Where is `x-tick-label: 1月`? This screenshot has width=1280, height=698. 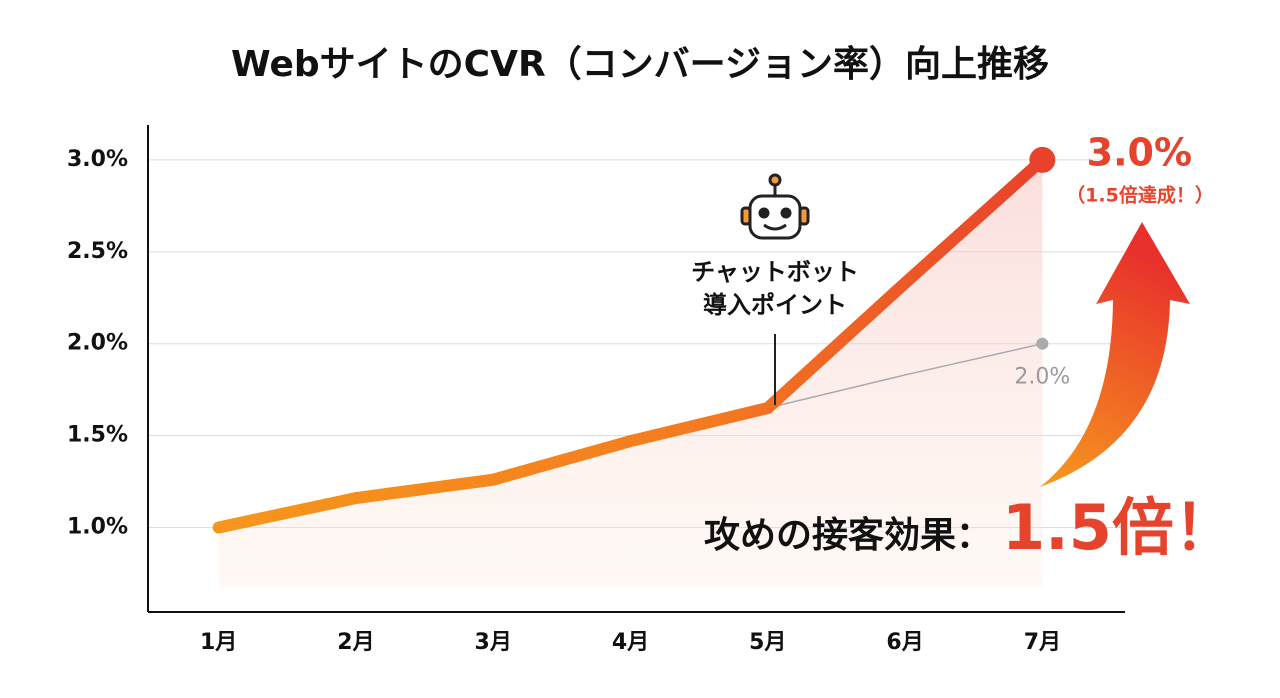 x-tick-label: 1月 is located at coordinates (218, 642).